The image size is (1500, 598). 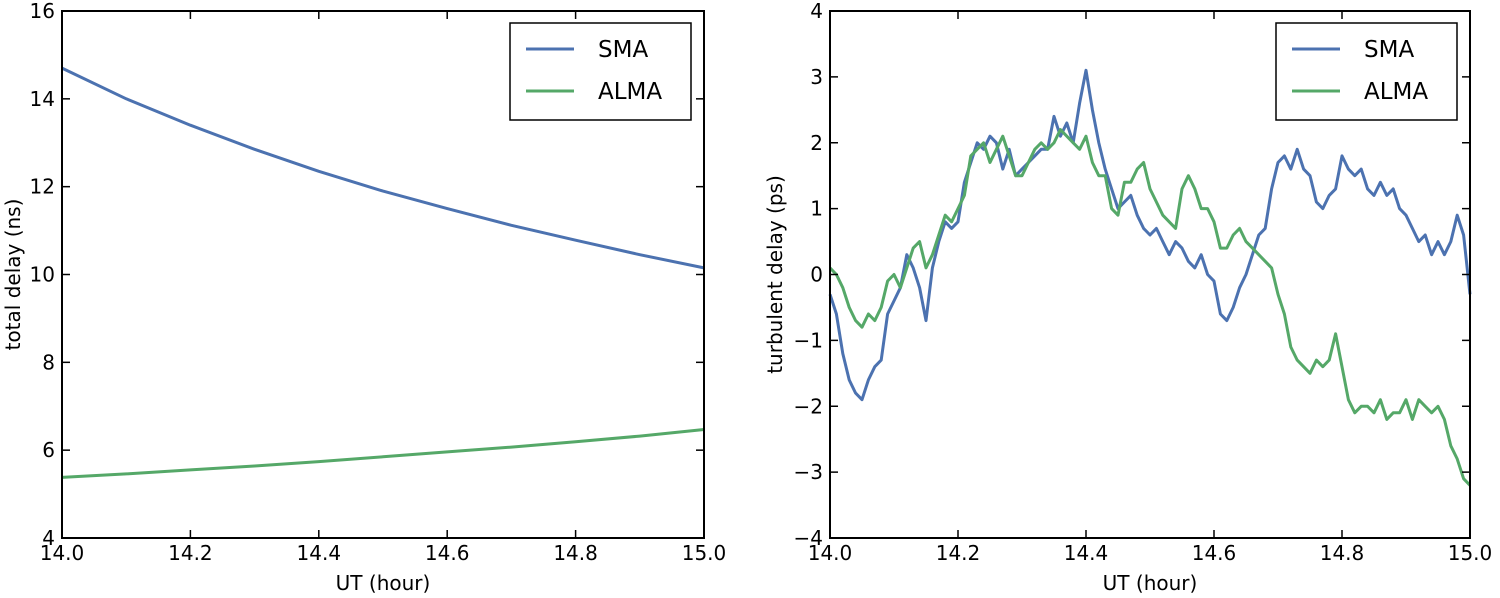 What do you see at coordinates (816, 275) in the screenshot?
I see `y-tick-label: 0` at bounding box center [816, 275].